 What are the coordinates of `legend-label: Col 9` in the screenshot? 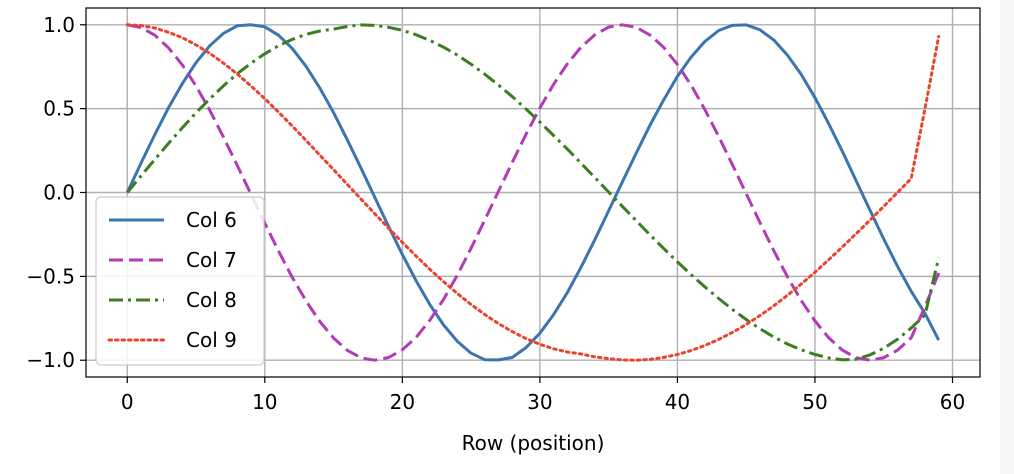 It's located at (211, 340).